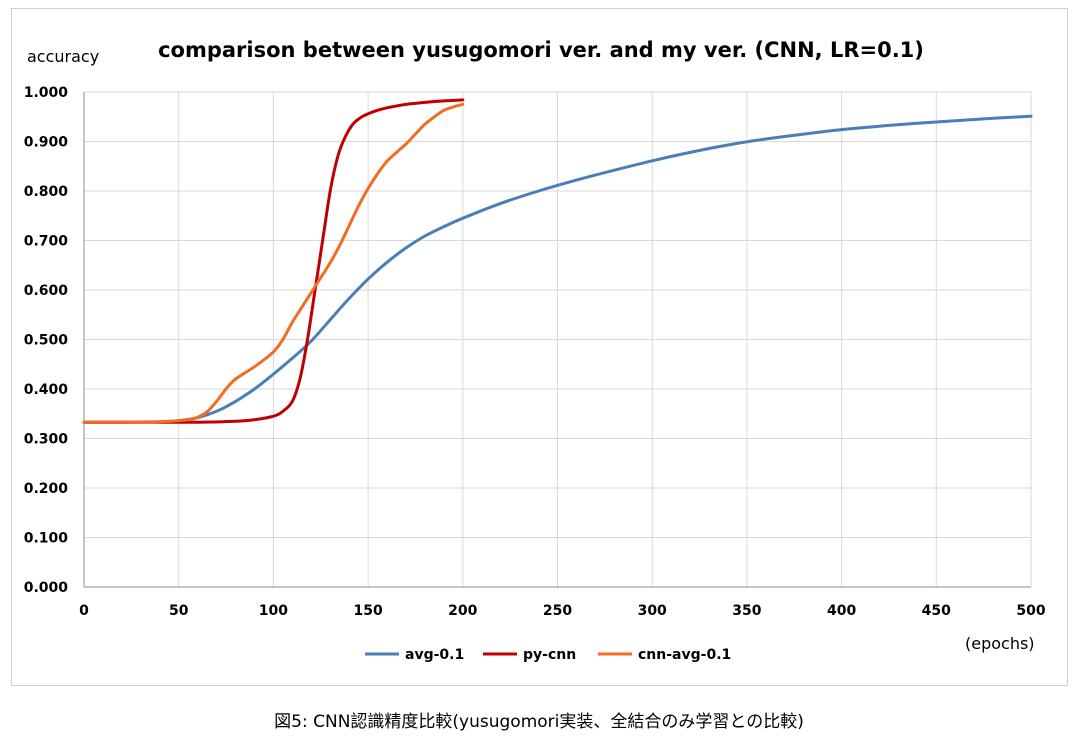  I want to click on y-tick-label: 0.400, so click(46, 390).